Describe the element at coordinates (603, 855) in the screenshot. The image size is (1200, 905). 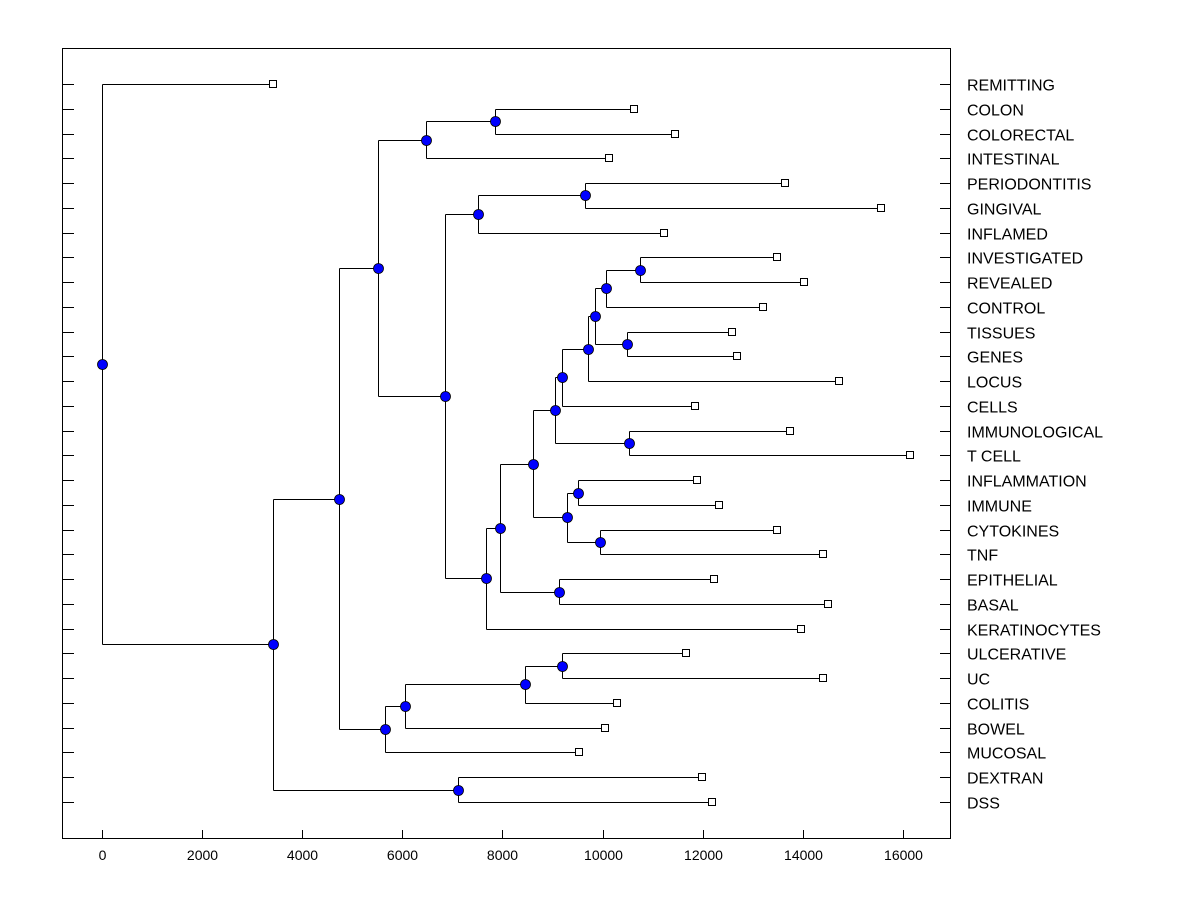
I see `x-tick-label: 10000` at that location.